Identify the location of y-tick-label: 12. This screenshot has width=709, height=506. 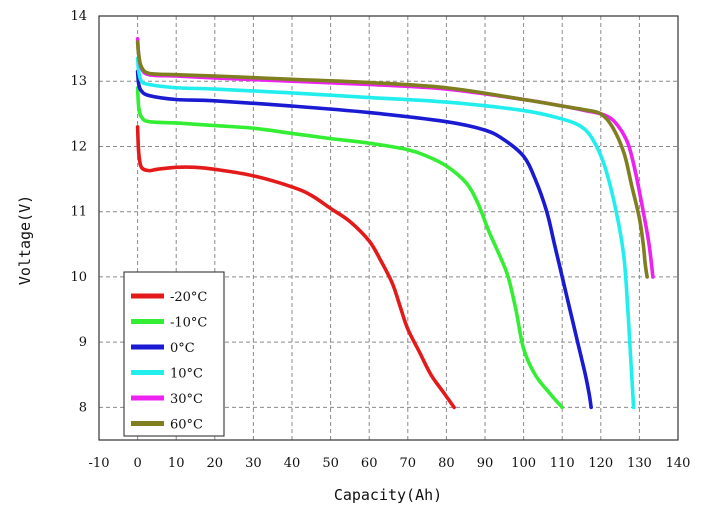
(78, 146).